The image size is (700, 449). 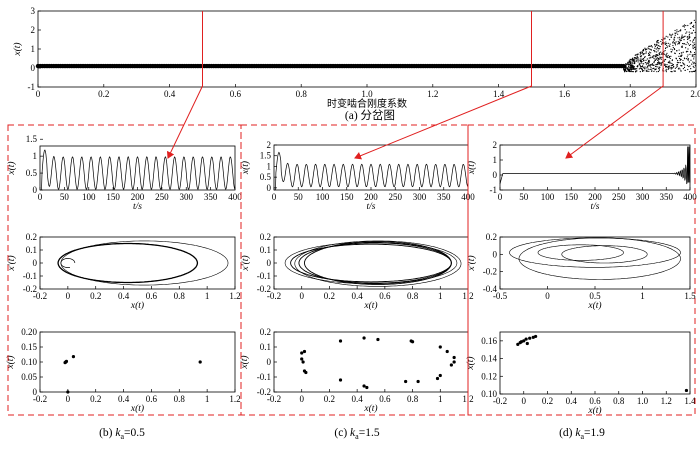 What do you see at coordinates (690, 296) in the screenshot?
I see `x-tick-label: 1.5` at bounding box center [690, 296].